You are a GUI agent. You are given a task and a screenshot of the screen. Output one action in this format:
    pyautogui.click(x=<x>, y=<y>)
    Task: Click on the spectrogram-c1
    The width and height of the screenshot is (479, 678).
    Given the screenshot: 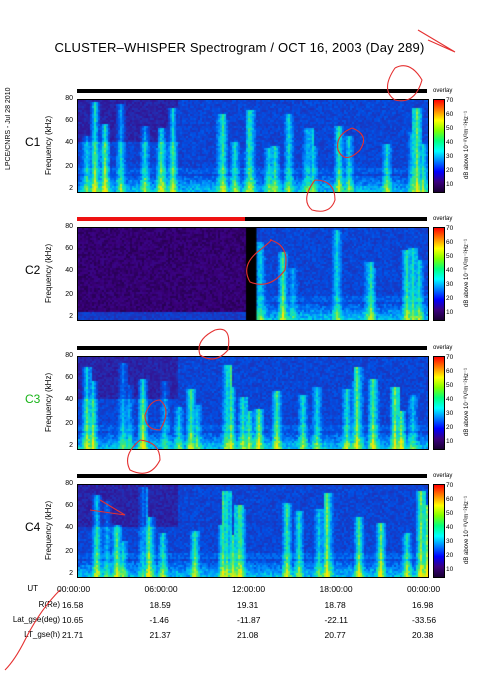 What is the action you would take?
    pyautogui.click(x=253, y=146)
    